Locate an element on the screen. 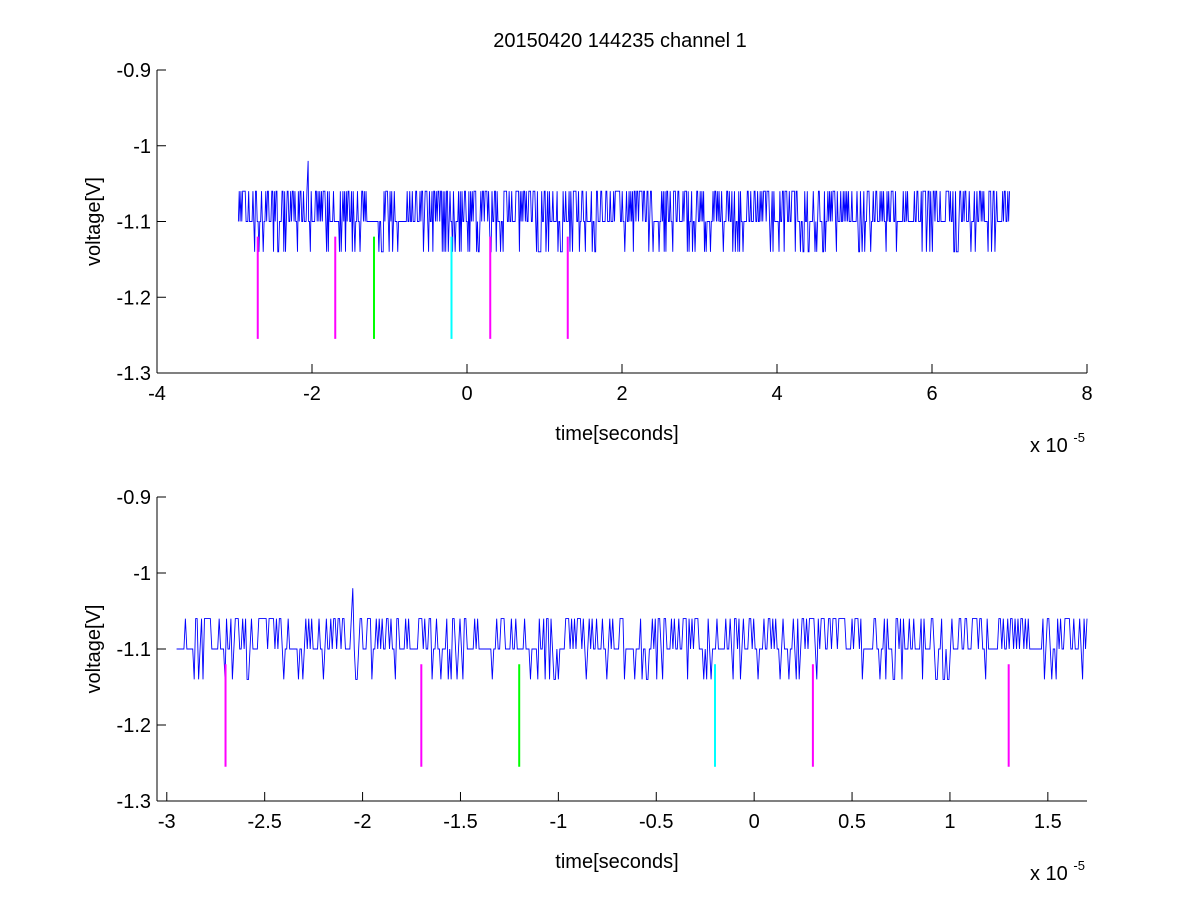 This screenshot has width=1200, height=901. x-tick-label: 1 is located at coordinates (949, 822).